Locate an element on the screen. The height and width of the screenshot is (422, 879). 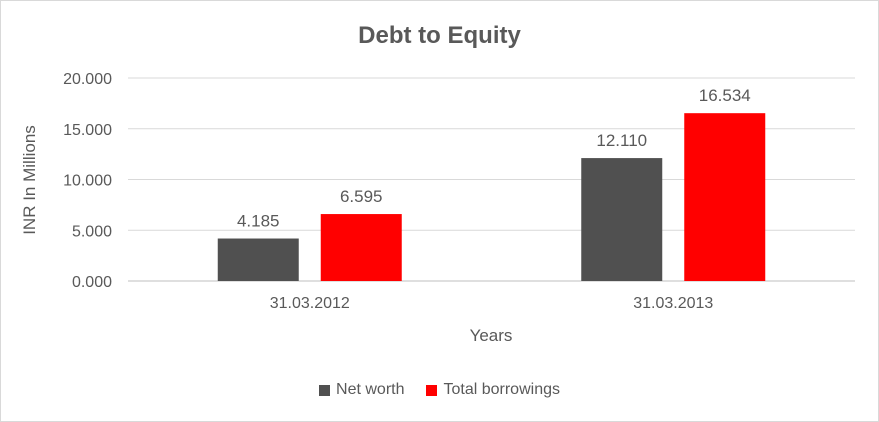
legend-label: Net worth is located at coordinates (370, 389).